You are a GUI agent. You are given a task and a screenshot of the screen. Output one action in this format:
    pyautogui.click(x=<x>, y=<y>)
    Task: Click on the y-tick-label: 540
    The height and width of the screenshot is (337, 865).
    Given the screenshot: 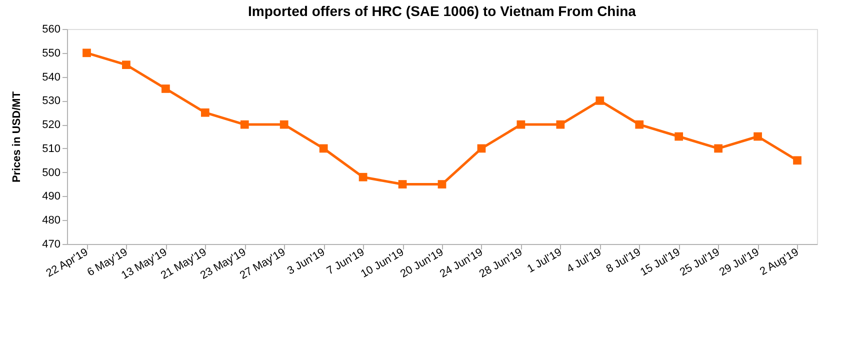 What is the action you would take?
    pyautogui.click(x=51, y=77)
    